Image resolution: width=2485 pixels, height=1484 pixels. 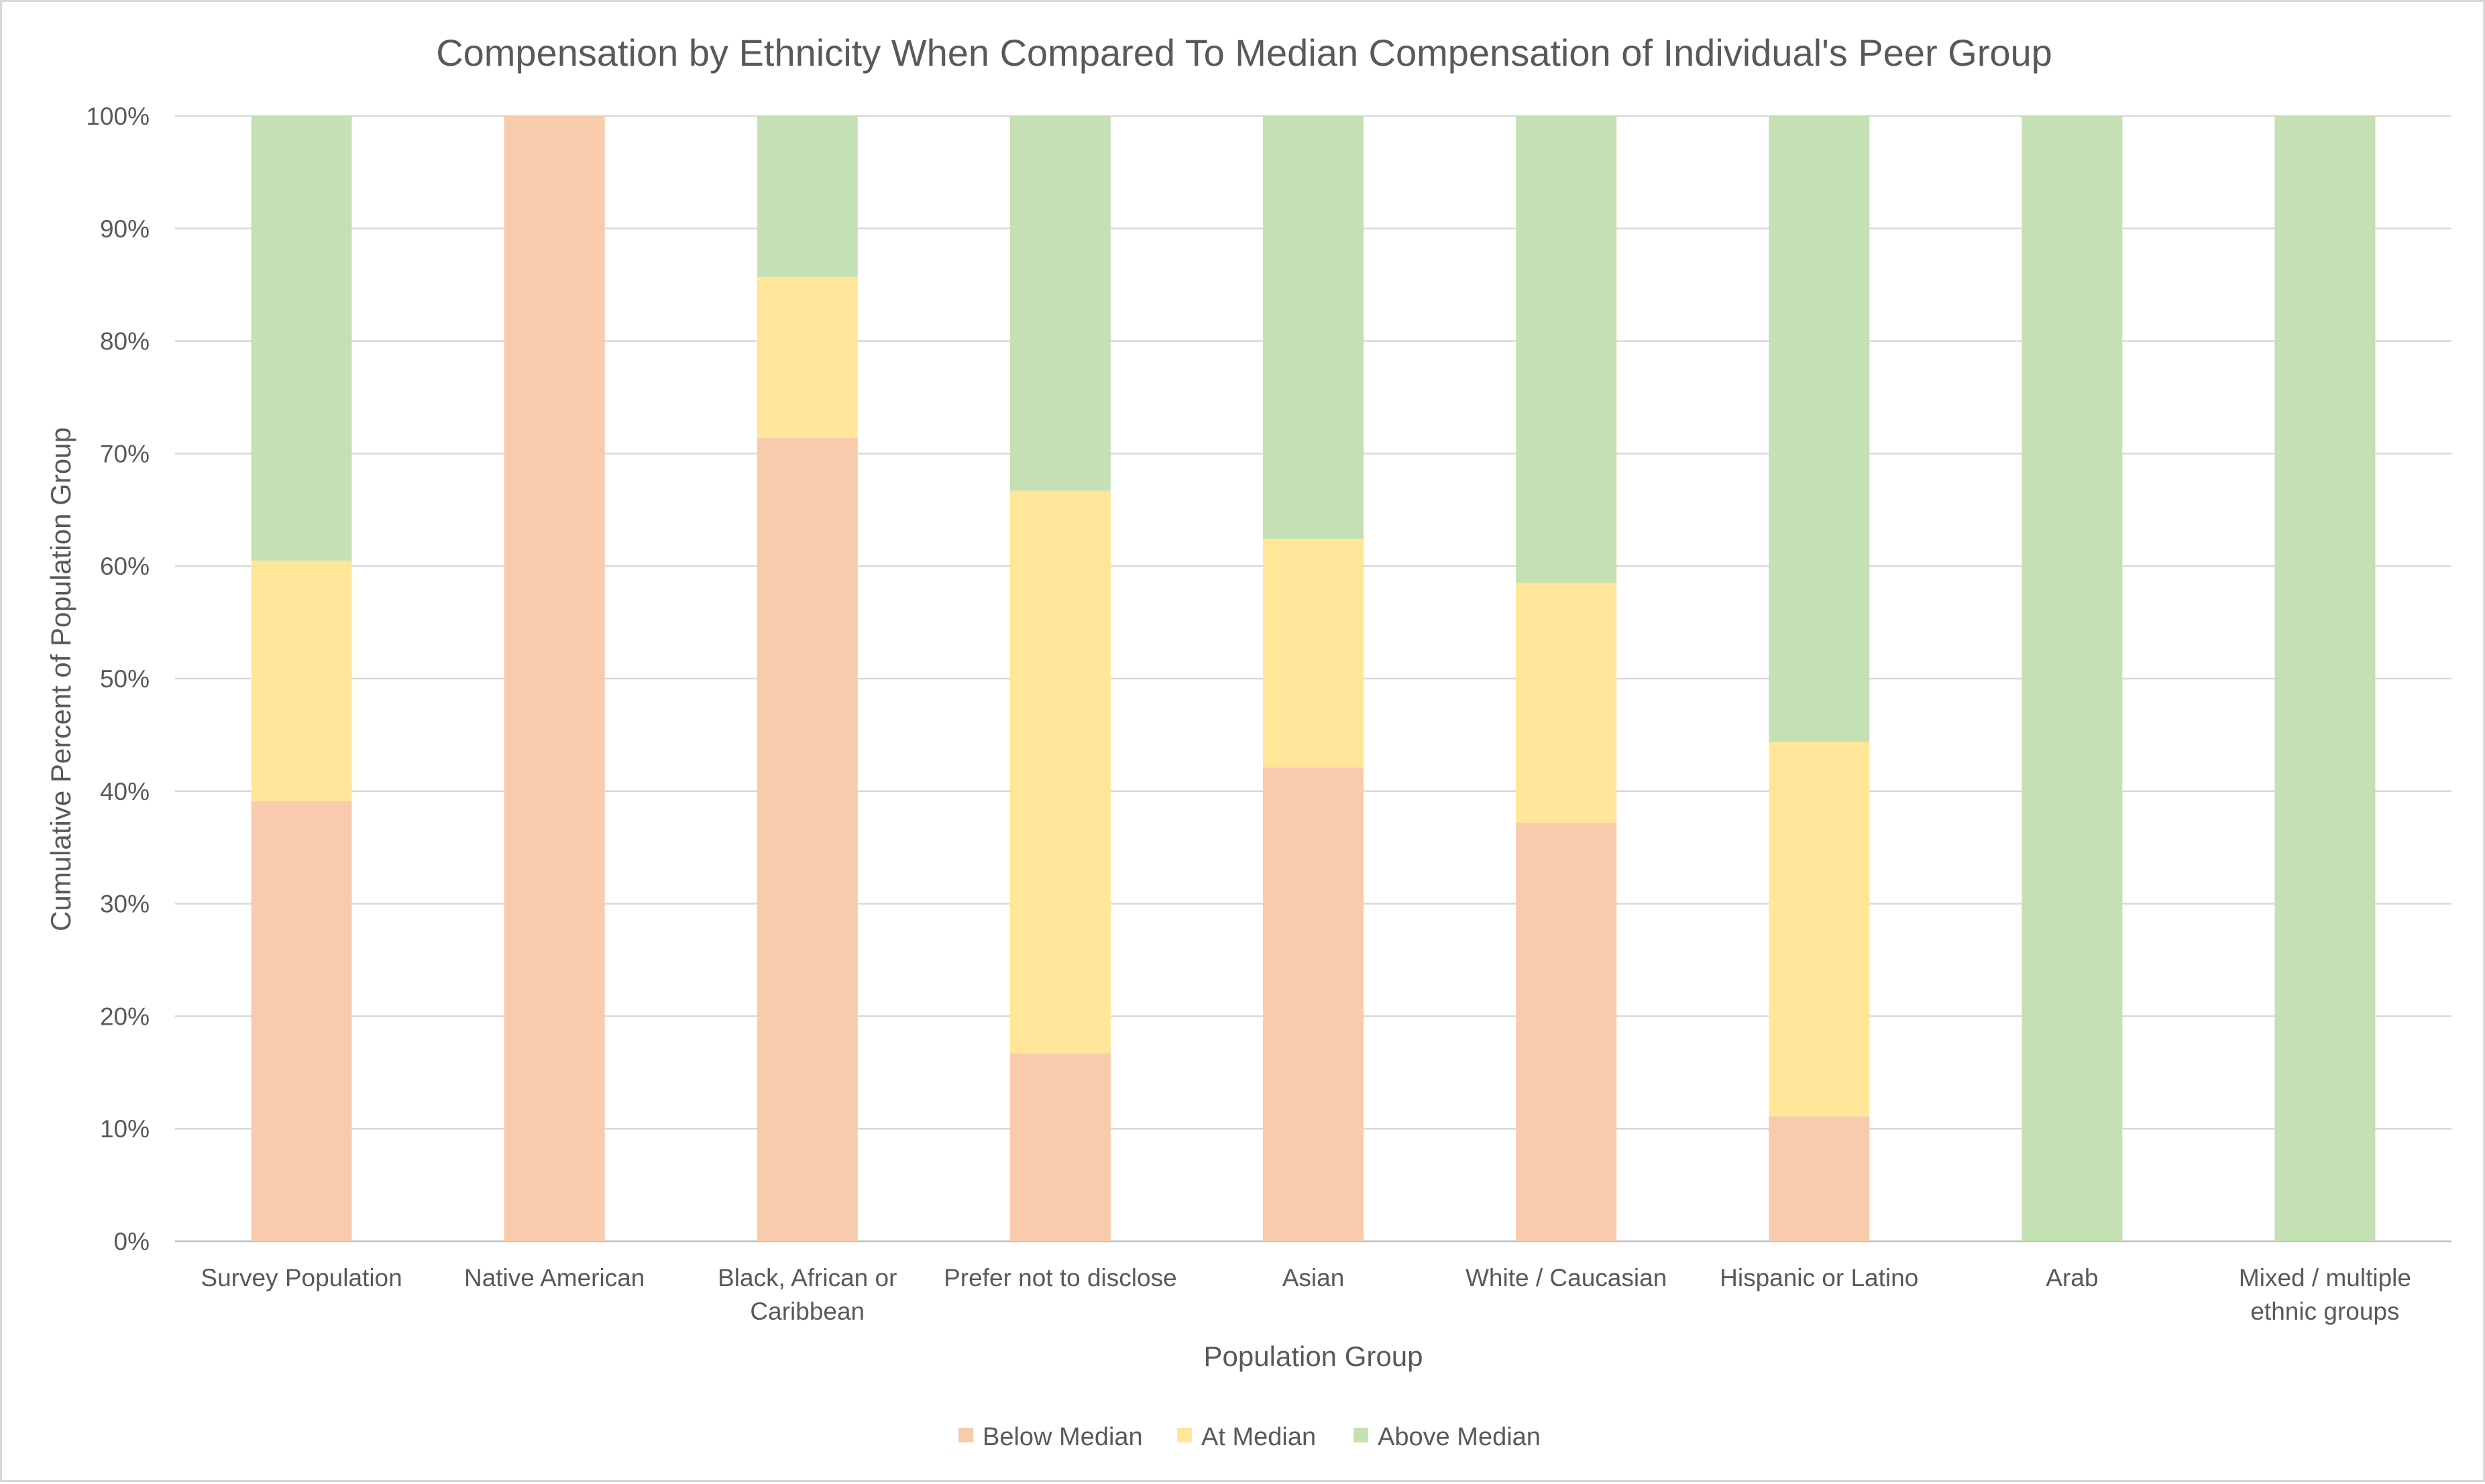 What do you see at coordinates (125, 1016) in the screenshot?
I see `y-tick-label: 20%` at bounding box center [125, 1016].